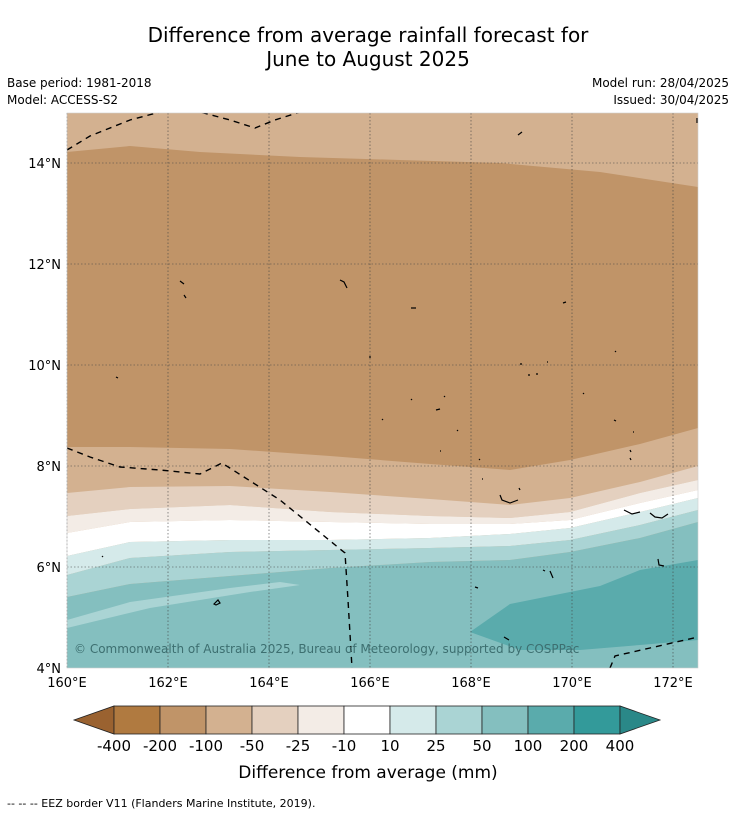  Describe the element at coordinates (49, 568) in the screenshot. I see `lat-label: 6°N` at that location.